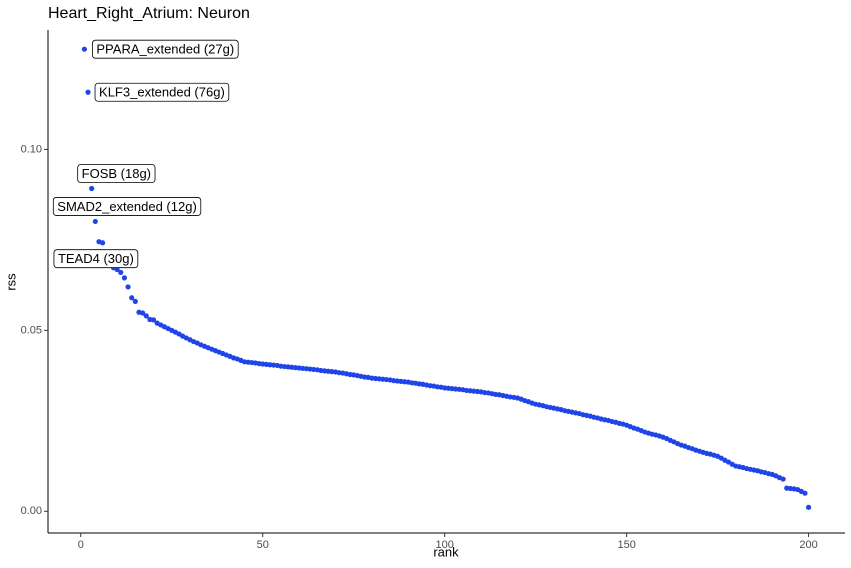  I want to click on y-axis-label: rss, so click(10, 282).